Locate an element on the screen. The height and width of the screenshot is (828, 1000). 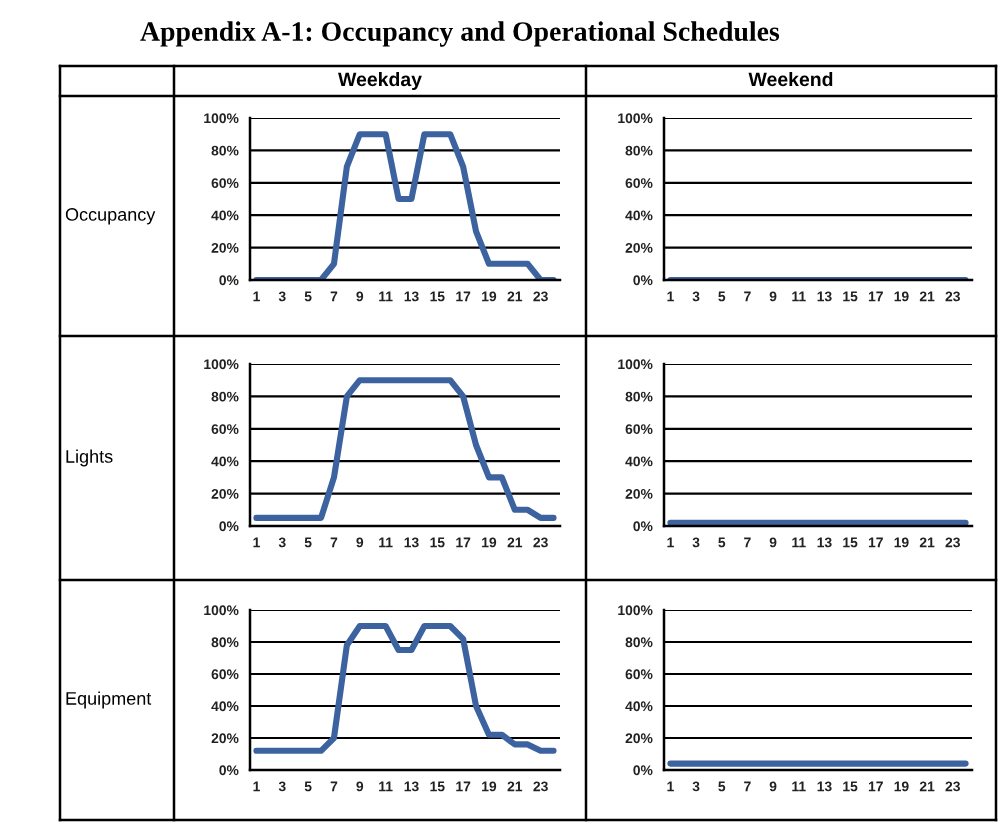
y-axis-title: Occupancy is located at coordinates (110, 216).